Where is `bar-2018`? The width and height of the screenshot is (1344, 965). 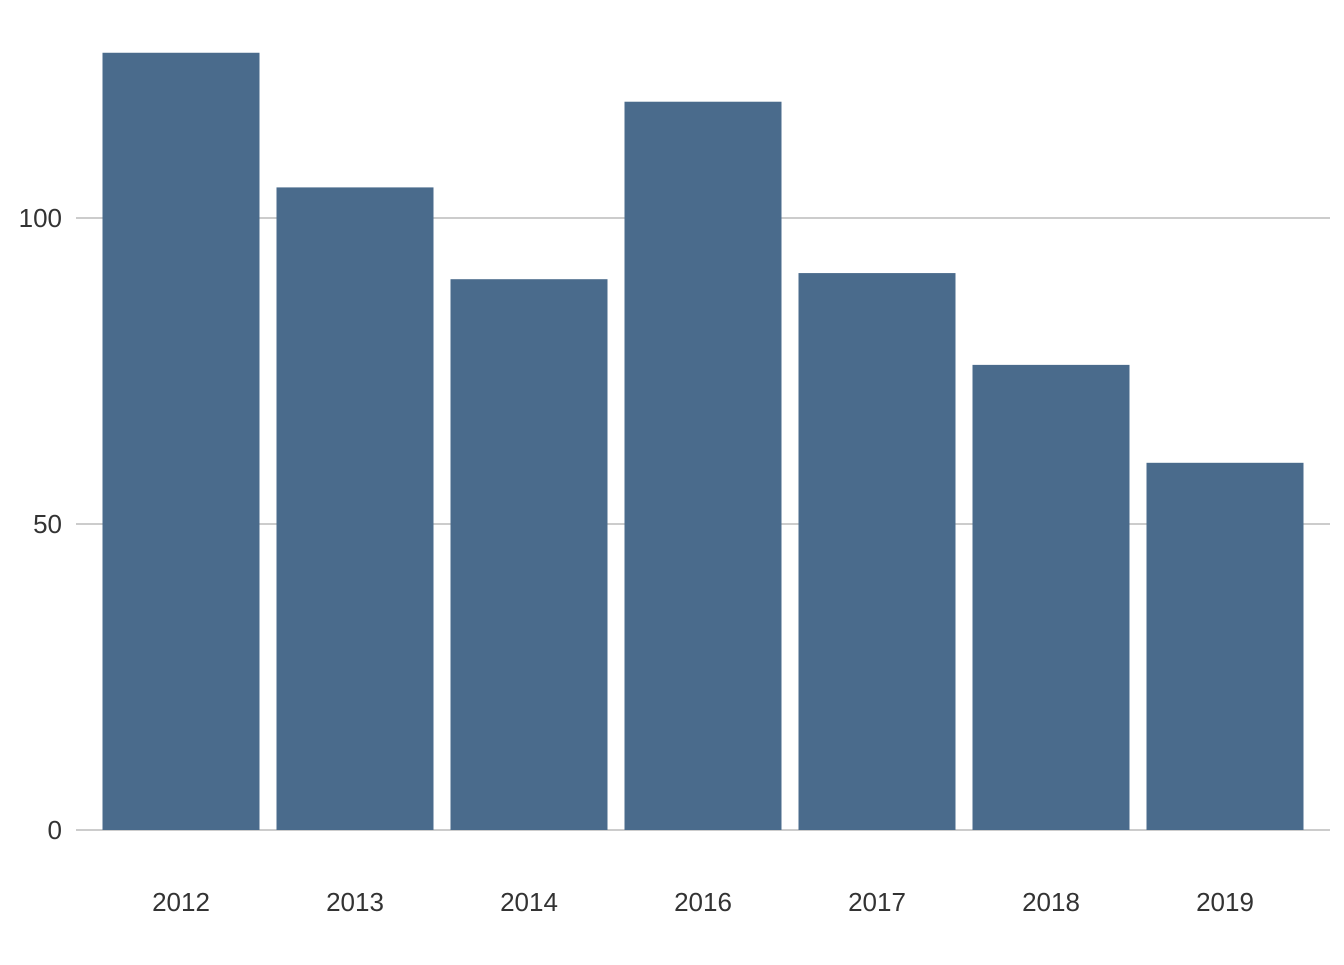
bar-2018 is located at coordinates (1051, 597).